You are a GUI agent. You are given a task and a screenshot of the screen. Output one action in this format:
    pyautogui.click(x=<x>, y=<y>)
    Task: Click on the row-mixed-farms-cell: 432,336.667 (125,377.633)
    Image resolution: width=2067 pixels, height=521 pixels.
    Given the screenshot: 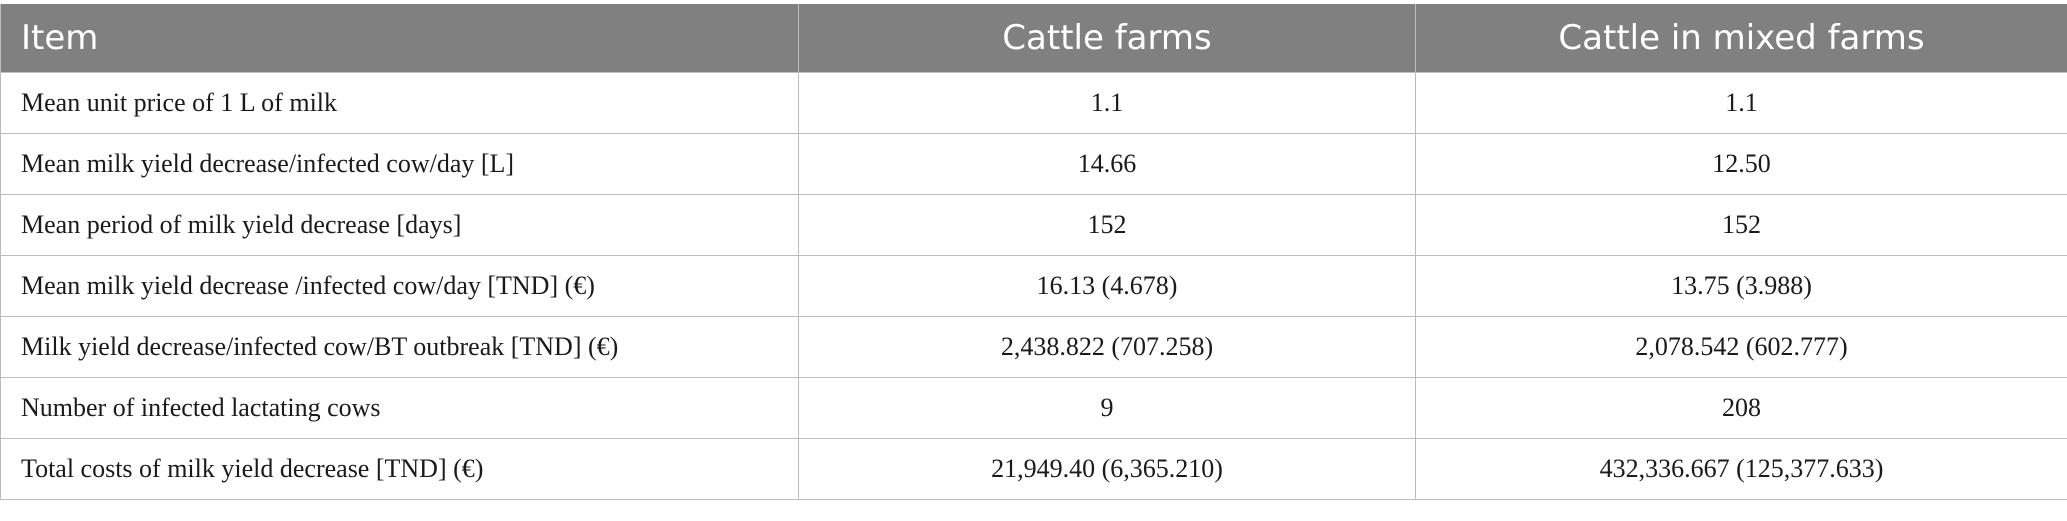 What is the action you would take?
    pyautogui.click(x=1741, y=469)
    